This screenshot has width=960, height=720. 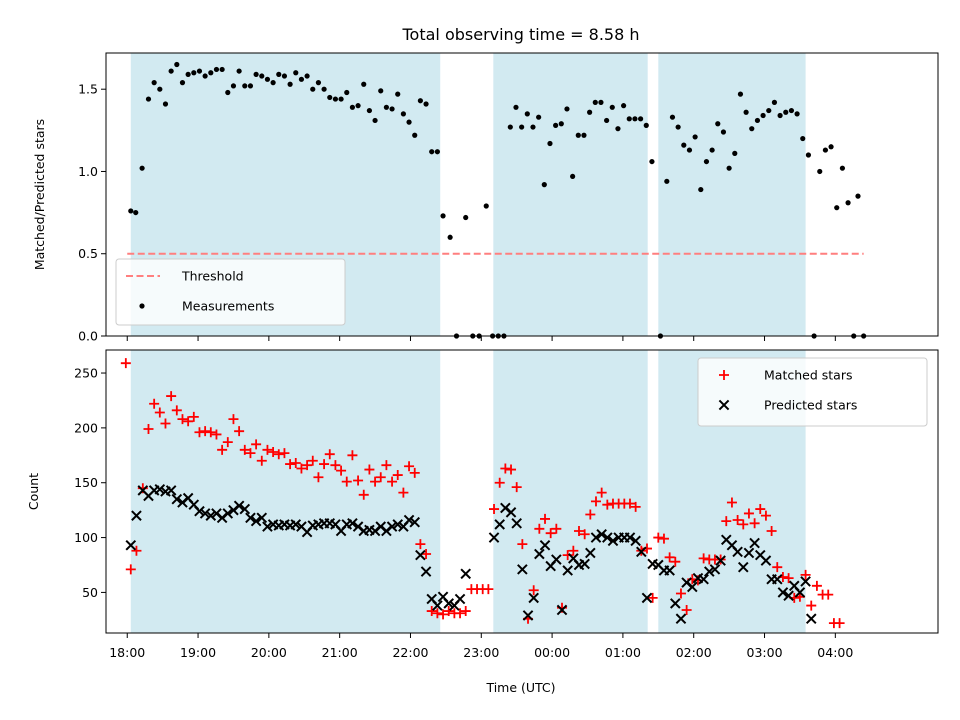 I want to click on x-tick-label: 03:00, so click(x=765, y=652).